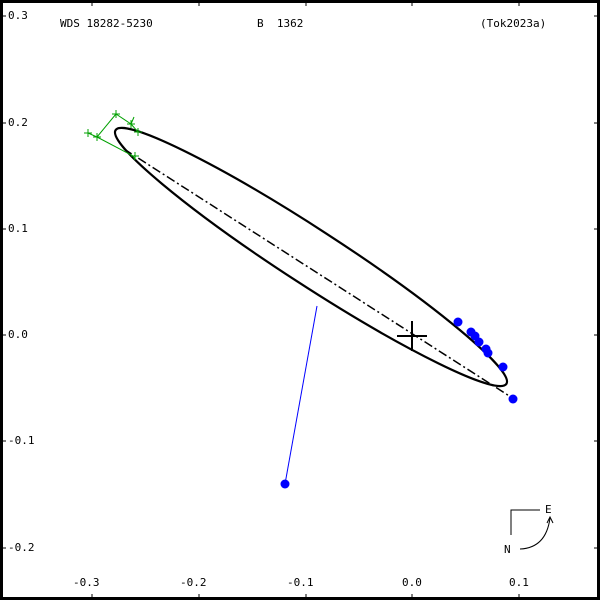 The image size is (600, 600). What do you see at coordinates (18, 334) in the screenshot?
I see `y-tick-label: 0.0` at bounding box center [18, 334].